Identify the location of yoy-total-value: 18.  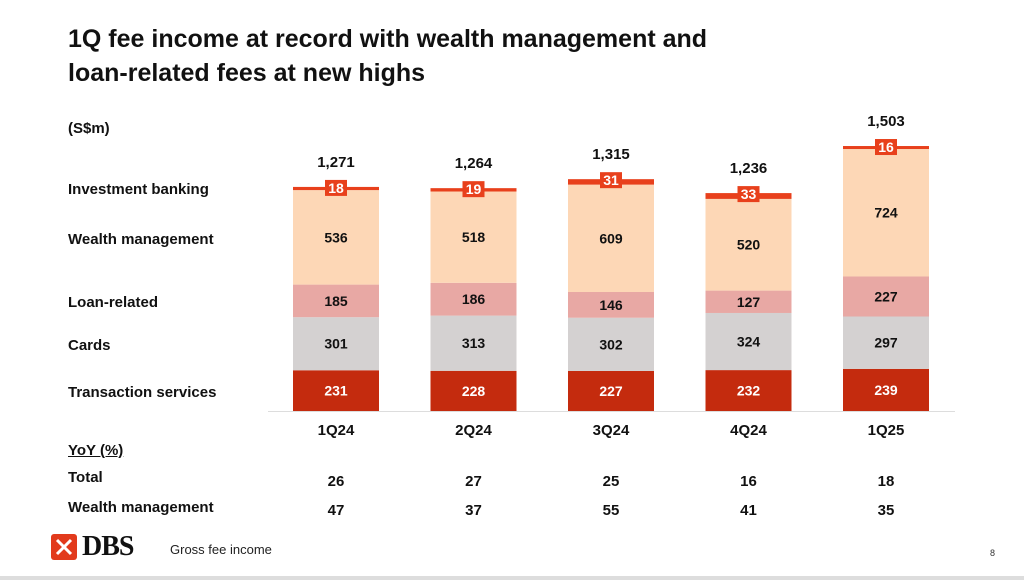
(886, 481).